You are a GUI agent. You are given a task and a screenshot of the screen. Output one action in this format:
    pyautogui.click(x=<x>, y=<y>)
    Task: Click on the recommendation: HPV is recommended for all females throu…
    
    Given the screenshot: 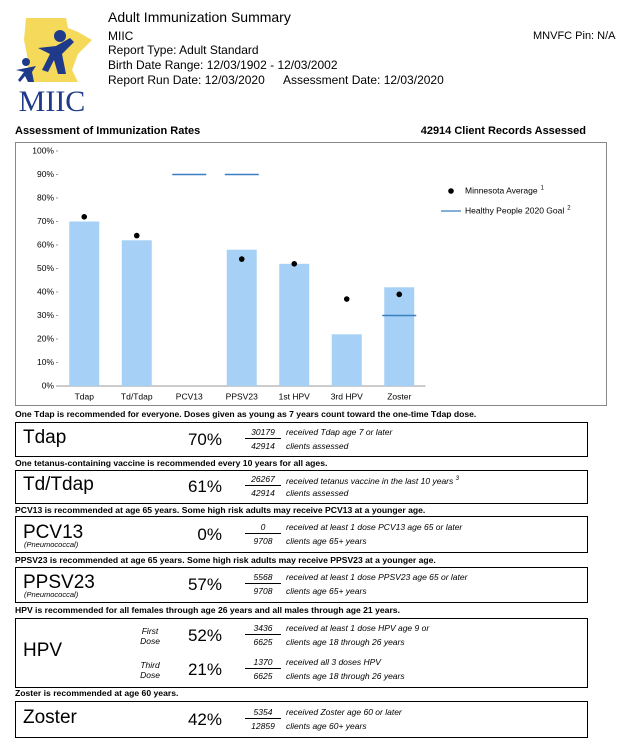 What is the action you would take?
    pyautogui.click(x=207, y=610)
    